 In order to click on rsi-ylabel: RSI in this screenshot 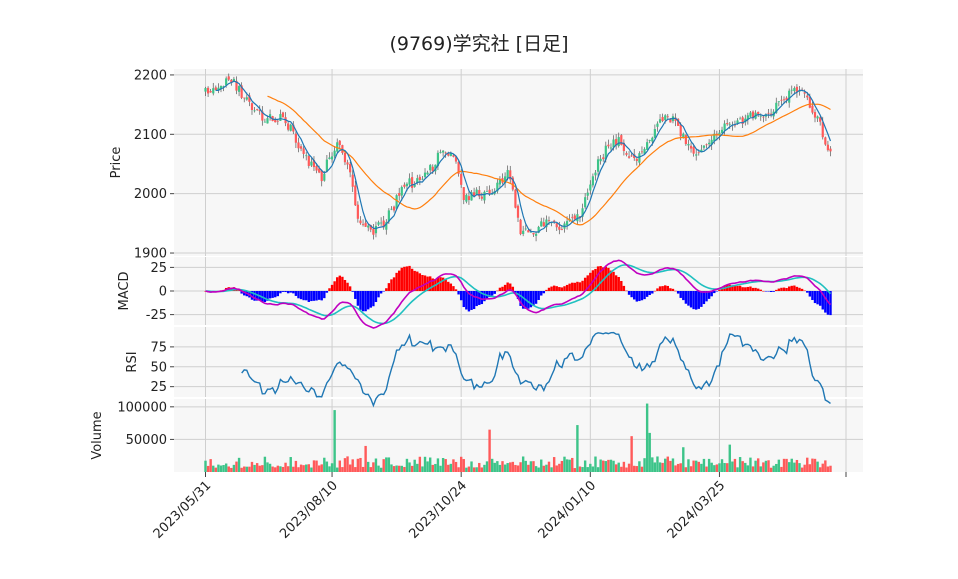, I will do `click(132, 361)`.